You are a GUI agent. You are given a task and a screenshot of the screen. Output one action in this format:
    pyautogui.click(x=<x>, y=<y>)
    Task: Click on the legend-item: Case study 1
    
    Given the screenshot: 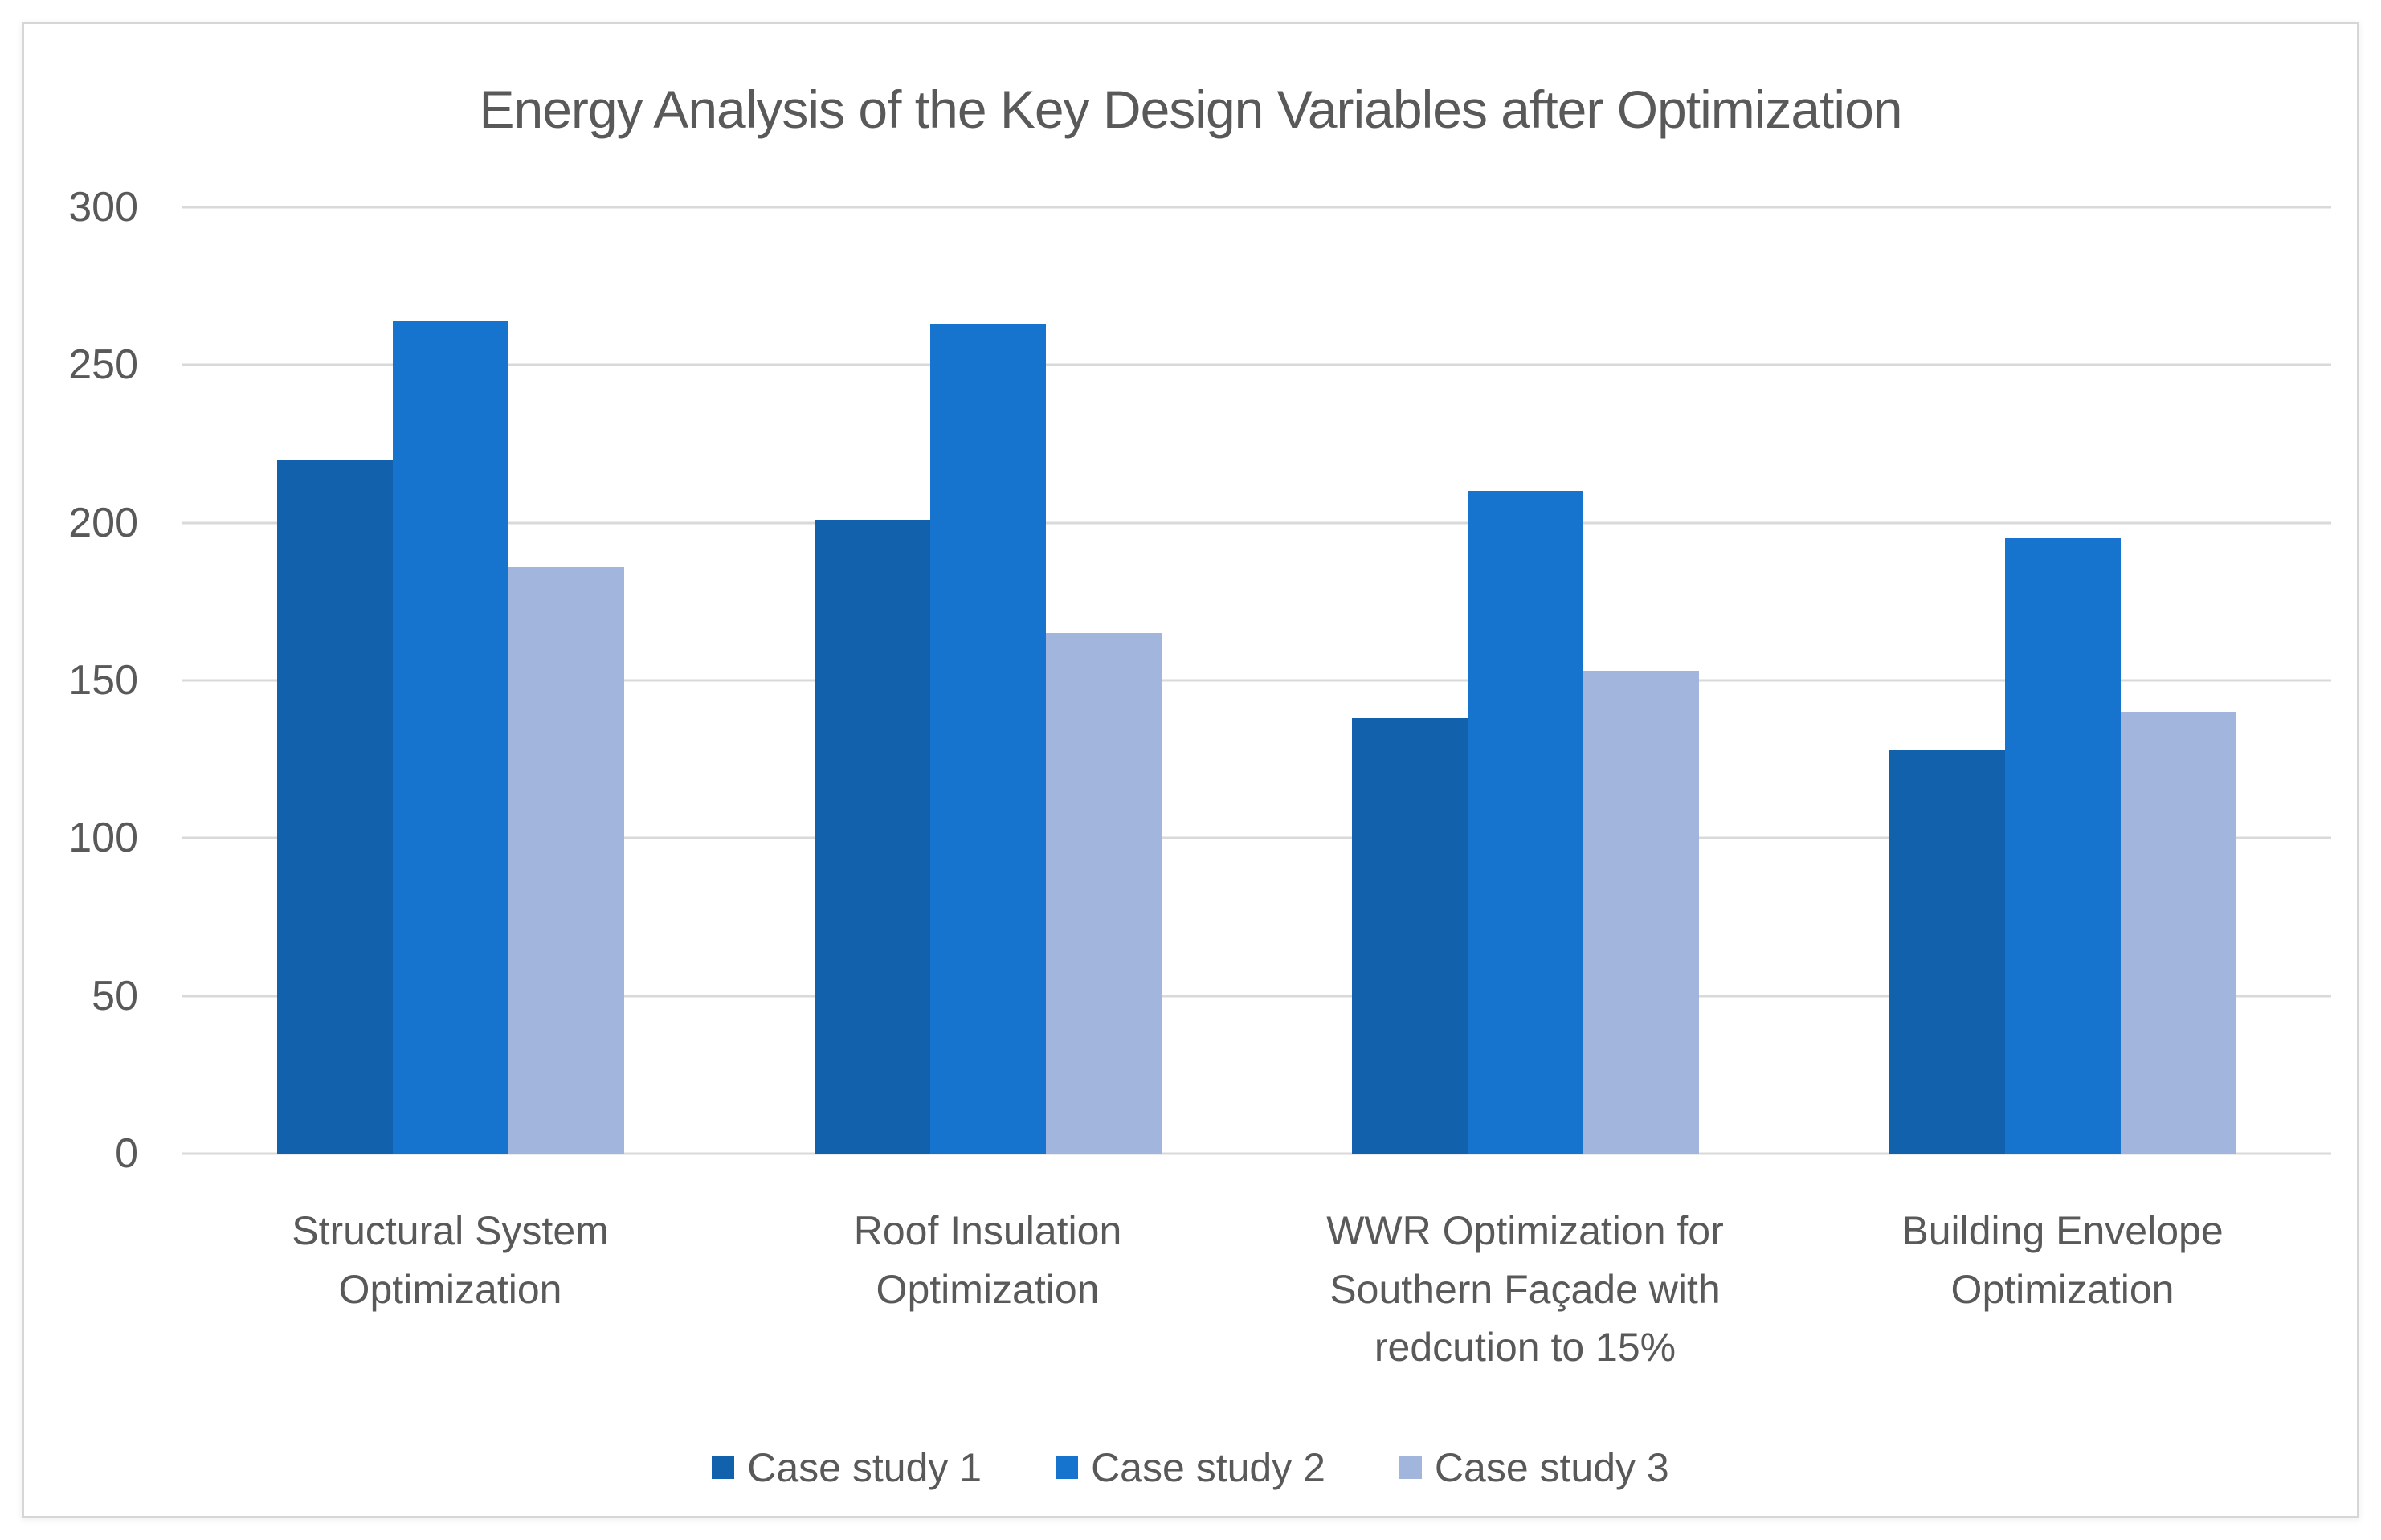 What is the action you would take?
    pyautogui.click(x=847, y=1467)
    